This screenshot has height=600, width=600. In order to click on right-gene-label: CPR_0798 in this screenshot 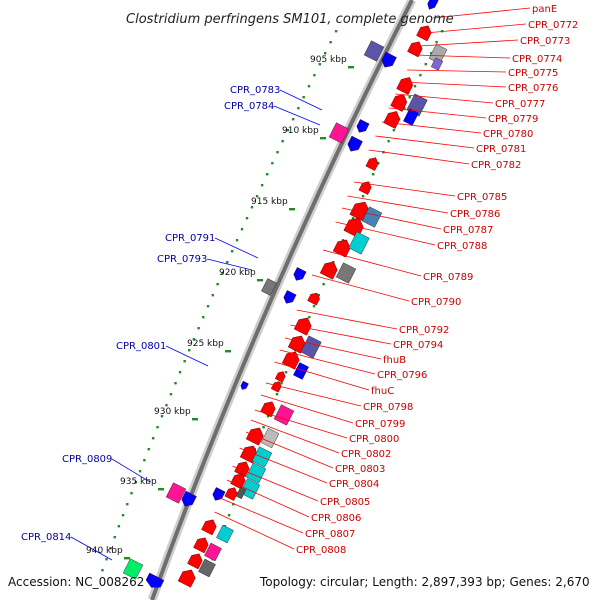, I will do `click(388, 407)`.